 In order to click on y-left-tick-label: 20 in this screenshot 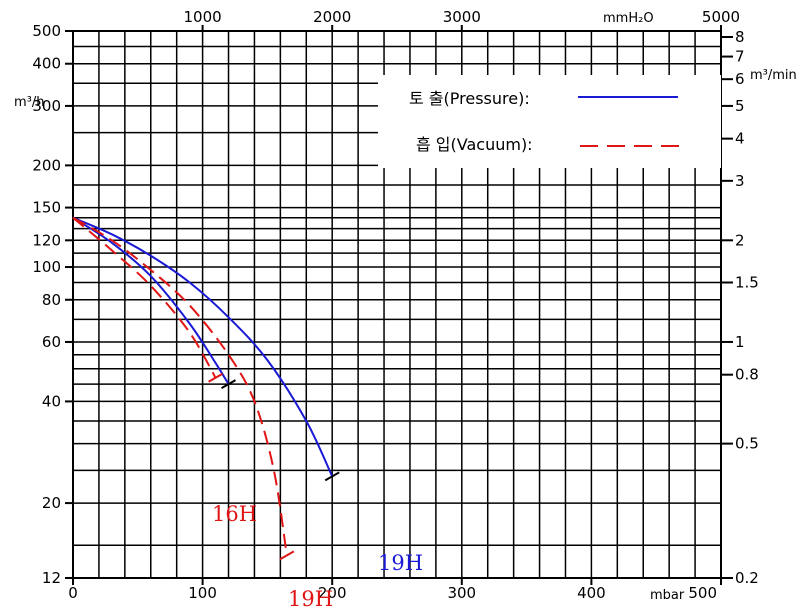, I will do `click(51, 503)`.